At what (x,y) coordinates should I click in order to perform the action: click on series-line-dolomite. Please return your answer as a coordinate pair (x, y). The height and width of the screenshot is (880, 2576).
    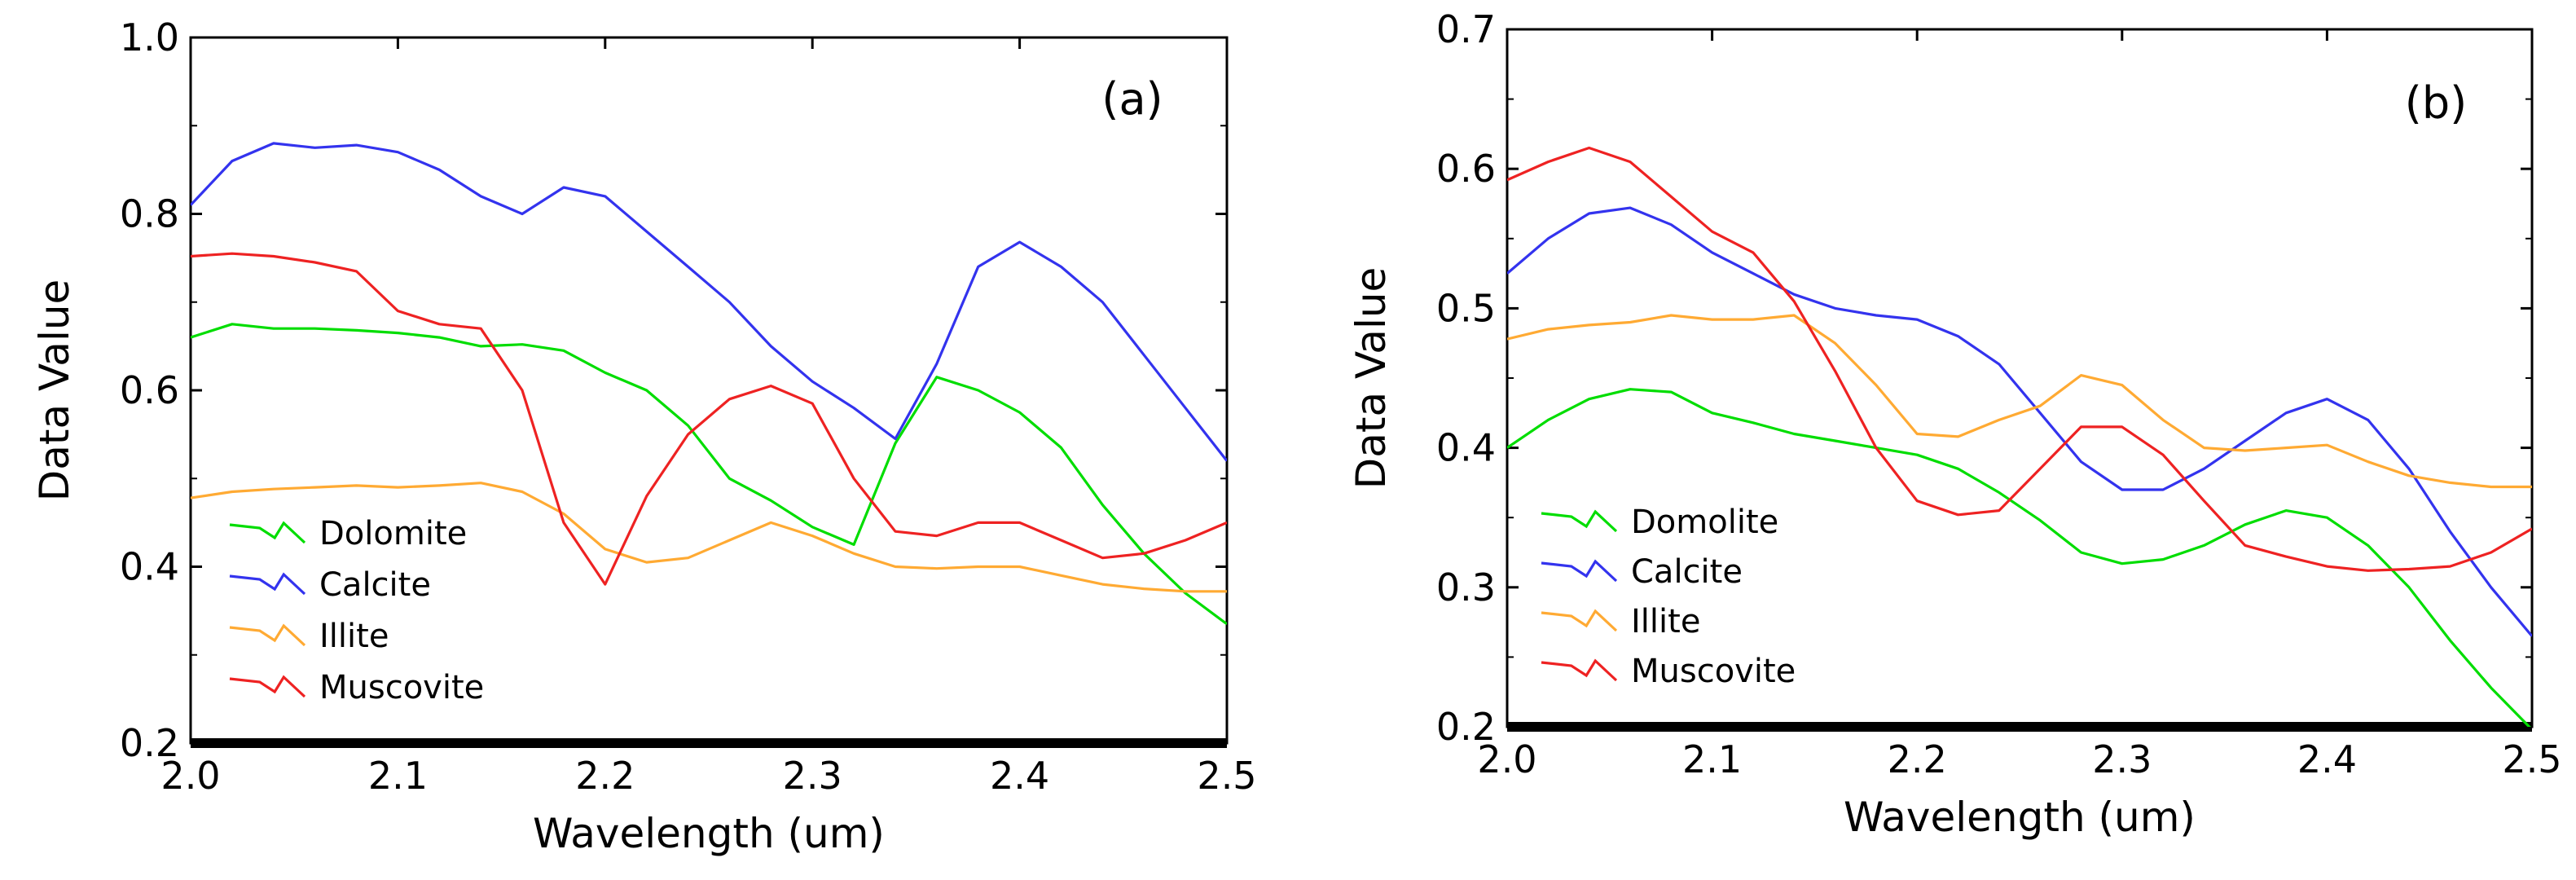
    Looking at the image, I should click on (709, 474).